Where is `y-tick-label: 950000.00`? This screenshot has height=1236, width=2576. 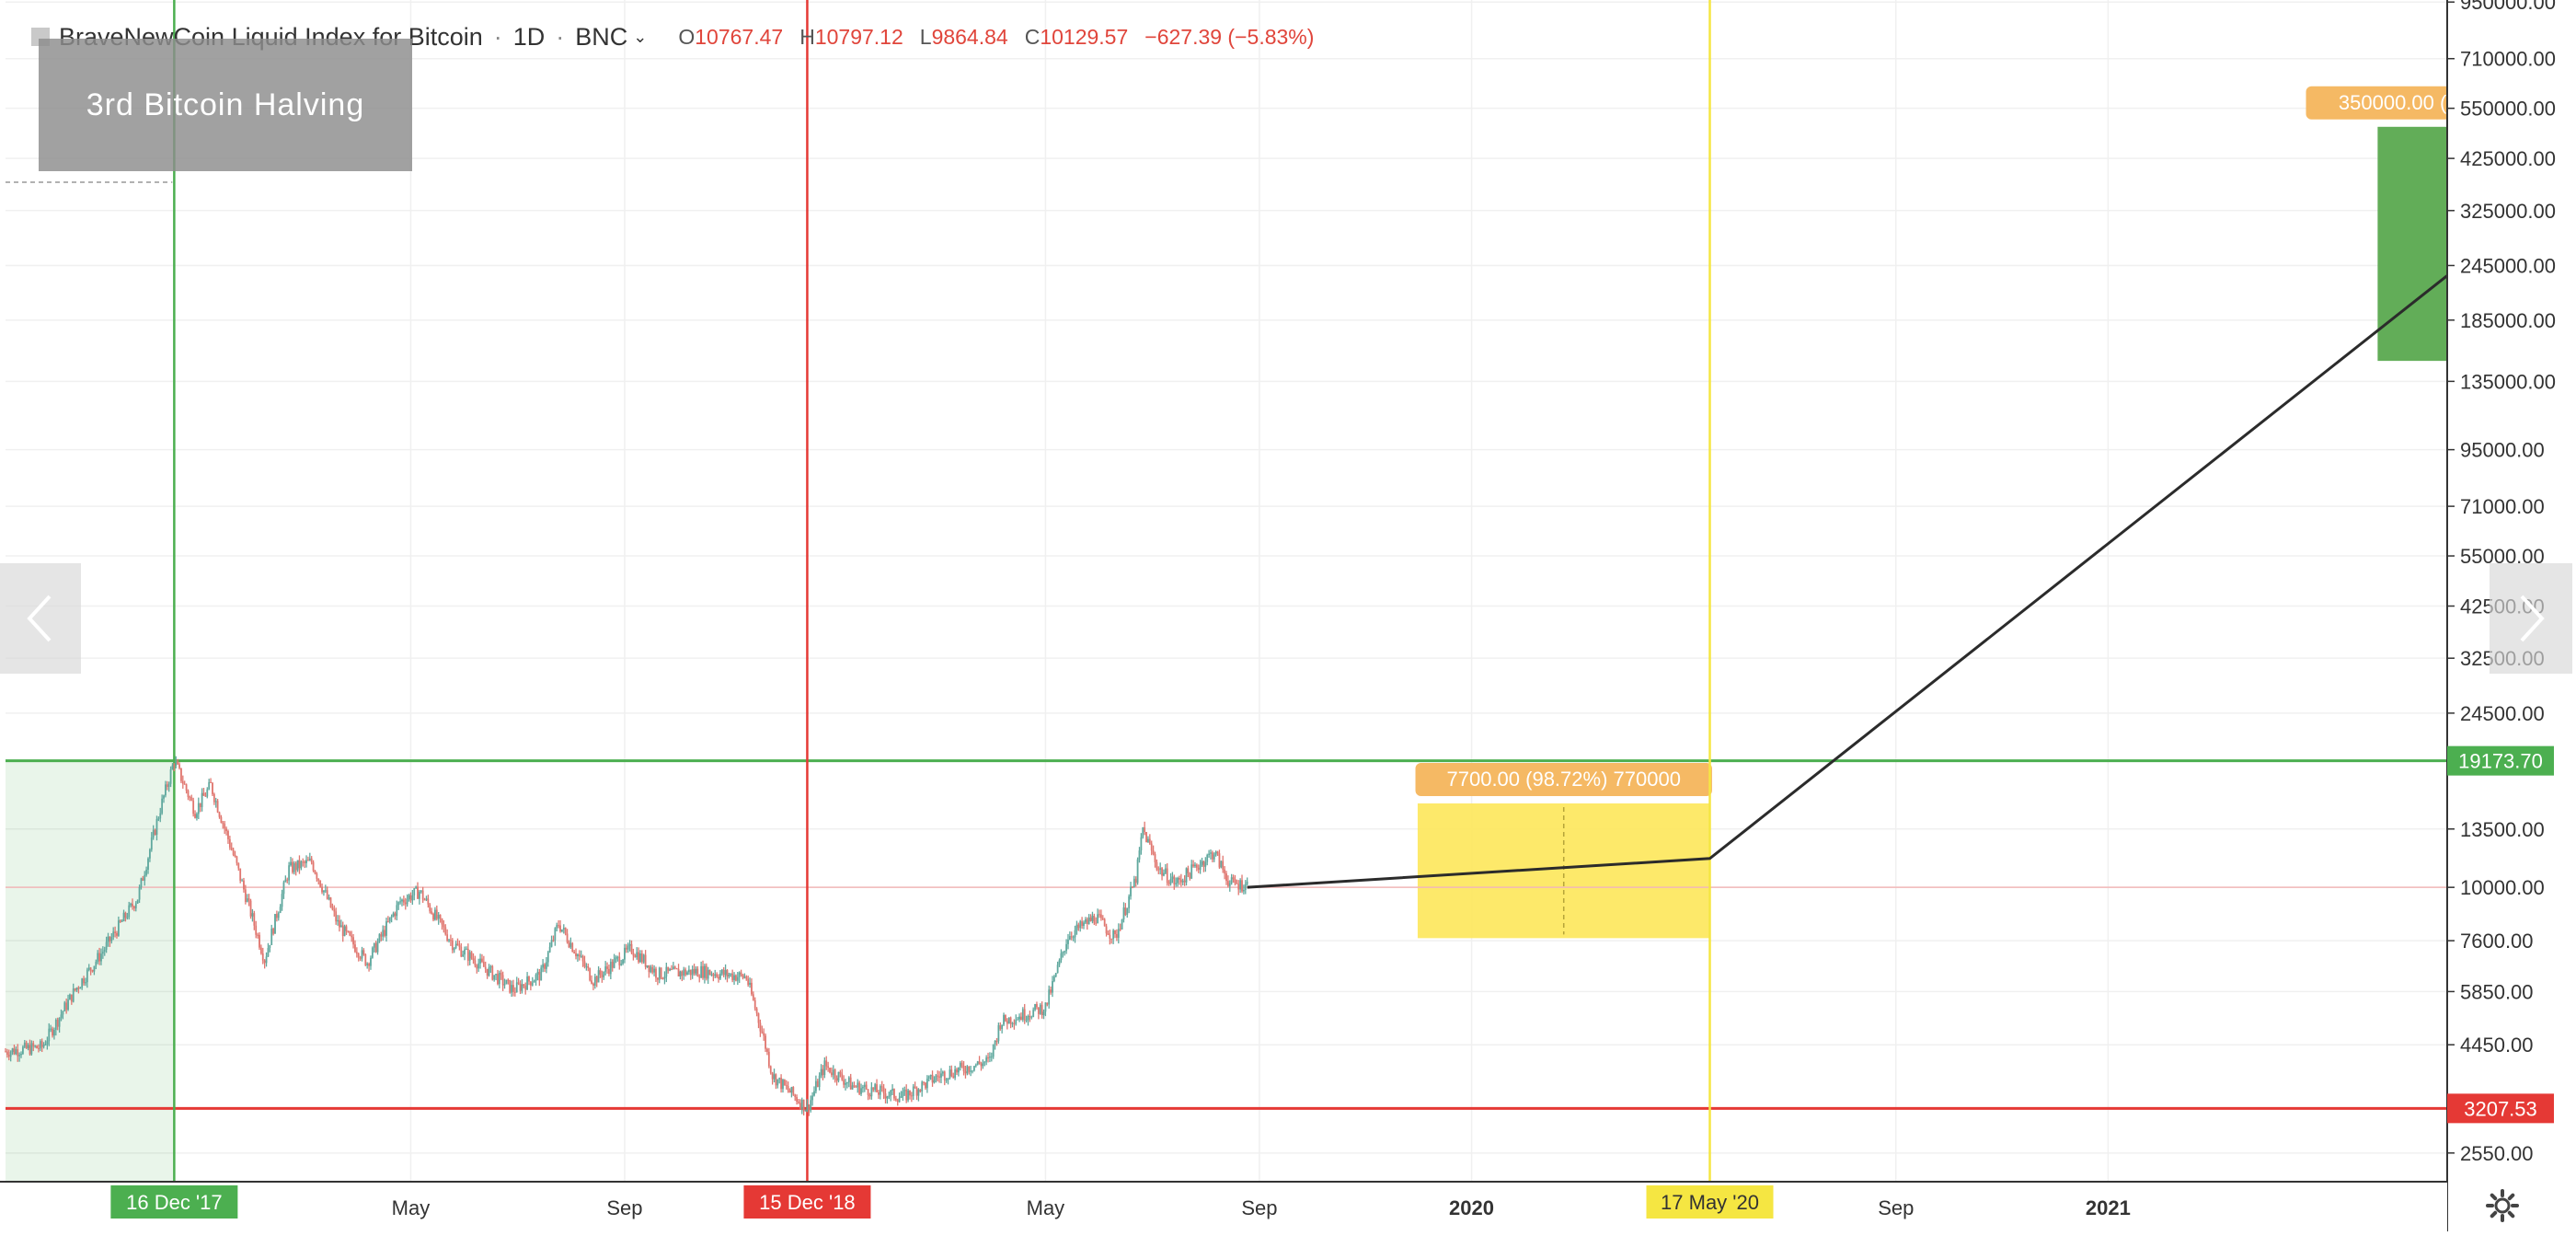
y-tick-label: 950000.00 is located at coordinates (2508, 7).